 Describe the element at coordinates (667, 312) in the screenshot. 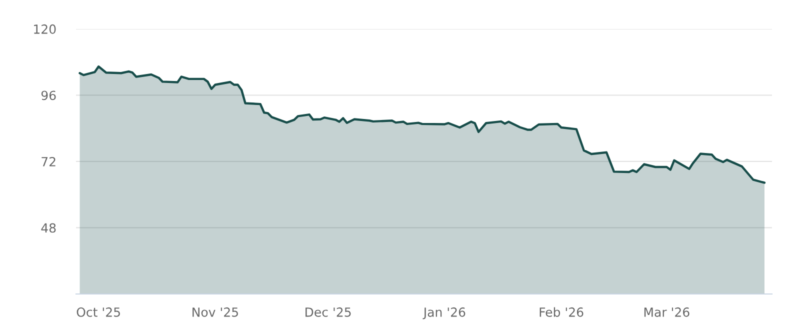

I see `x-tick-label: Mar '26` at that location.